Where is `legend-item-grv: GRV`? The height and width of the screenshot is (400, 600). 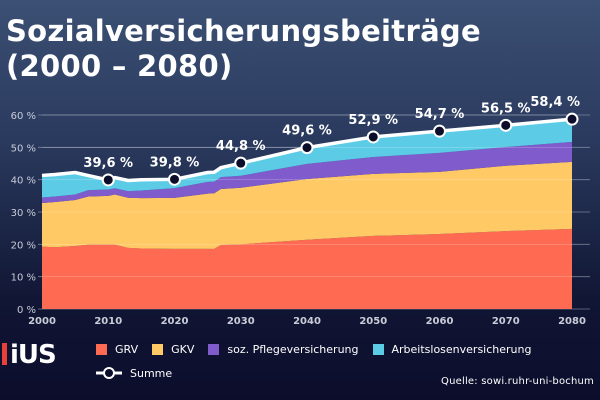 legend-item-grv: GRV is located at coordinates (117, 349).